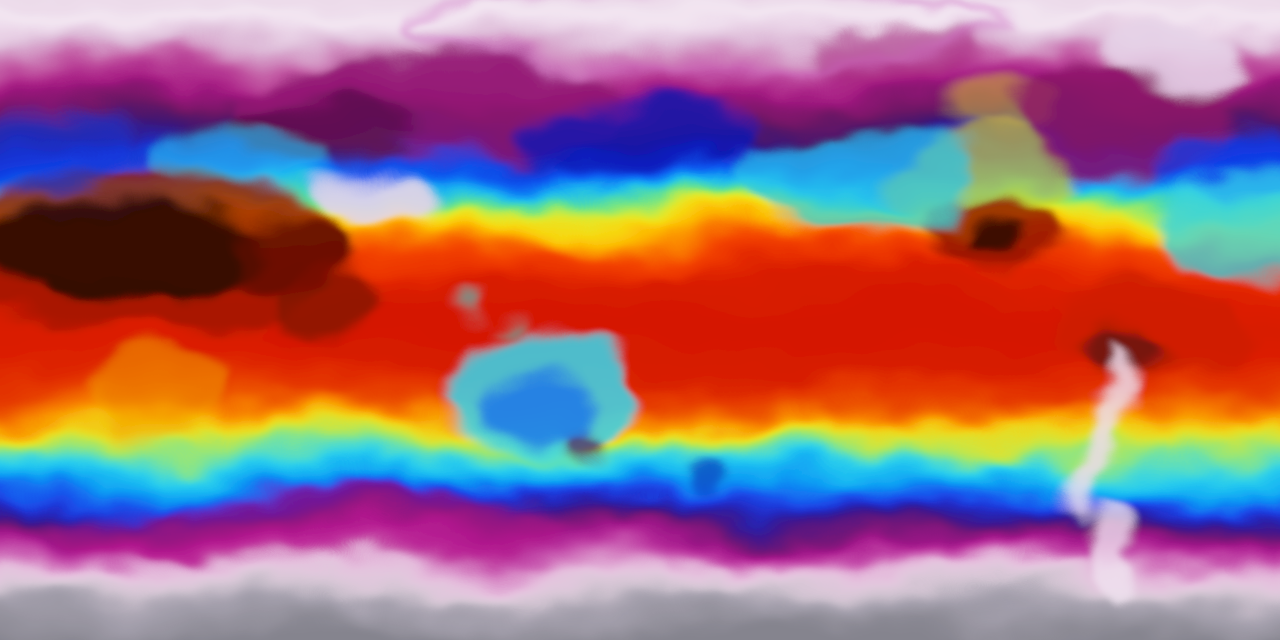  Describe the element at coordinates (532, 402) in the screenshot. I see `australia-cool-core` at that location.